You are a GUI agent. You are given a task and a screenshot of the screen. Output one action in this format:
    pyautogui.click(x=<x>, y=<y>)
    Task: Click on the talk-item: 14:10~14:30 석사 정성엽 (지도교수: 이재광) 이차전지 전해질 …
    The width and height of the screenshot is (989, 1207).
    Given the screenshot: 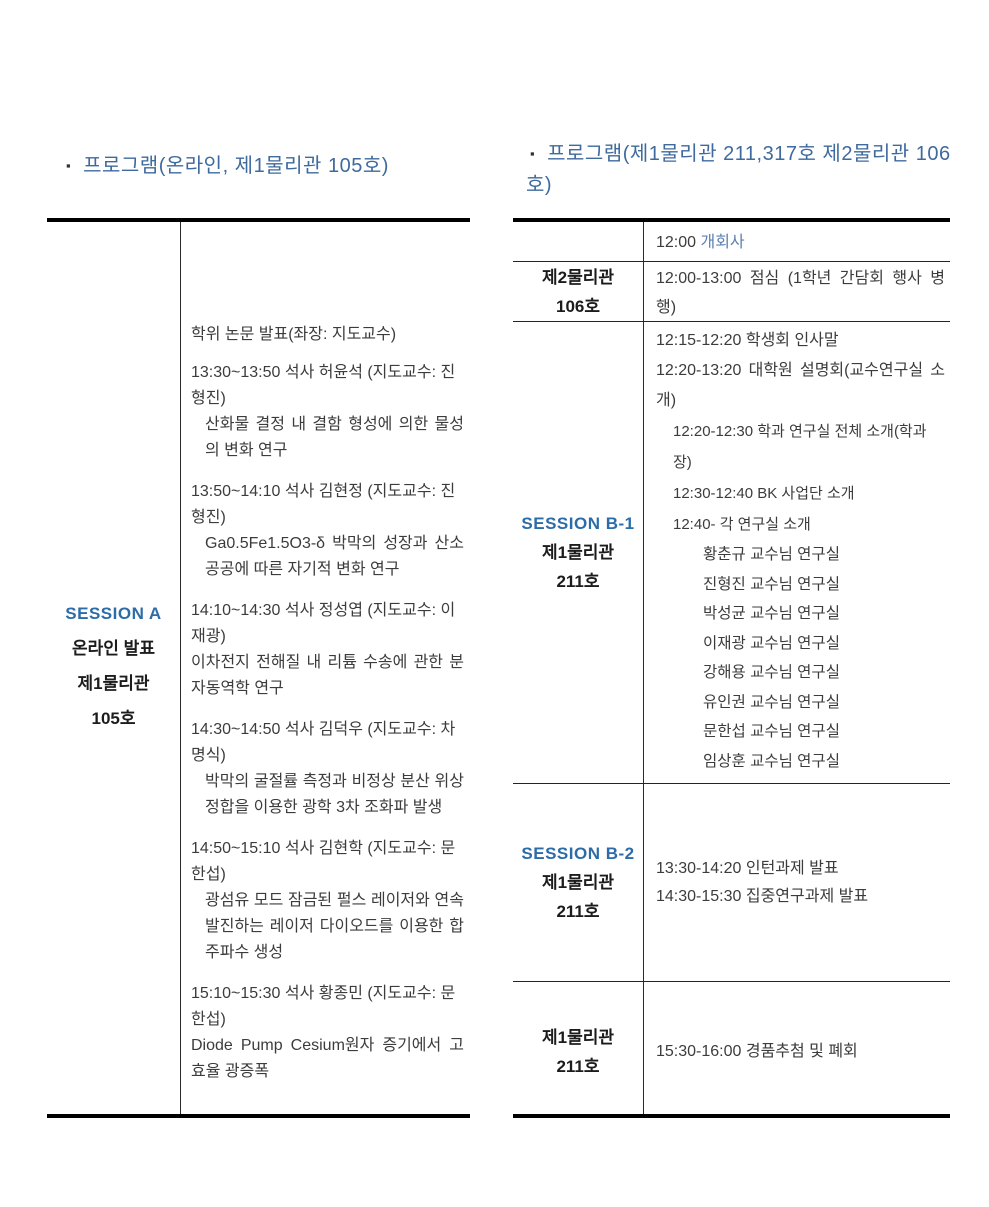 What is the action you would take?
    pyautogui.click(x=327, y=650)
    